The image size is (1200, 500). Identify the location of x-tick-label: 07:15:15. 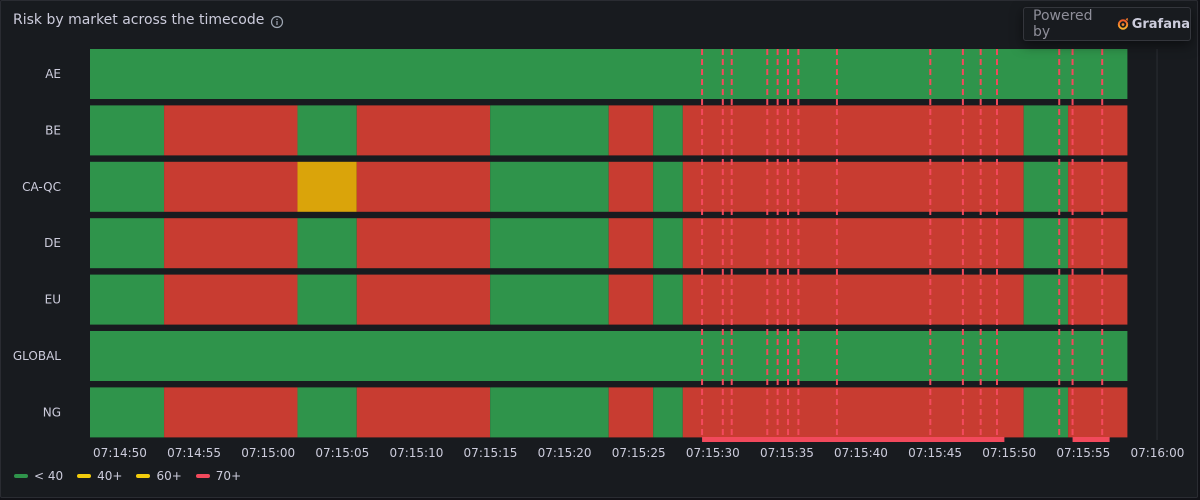
(491, 453).